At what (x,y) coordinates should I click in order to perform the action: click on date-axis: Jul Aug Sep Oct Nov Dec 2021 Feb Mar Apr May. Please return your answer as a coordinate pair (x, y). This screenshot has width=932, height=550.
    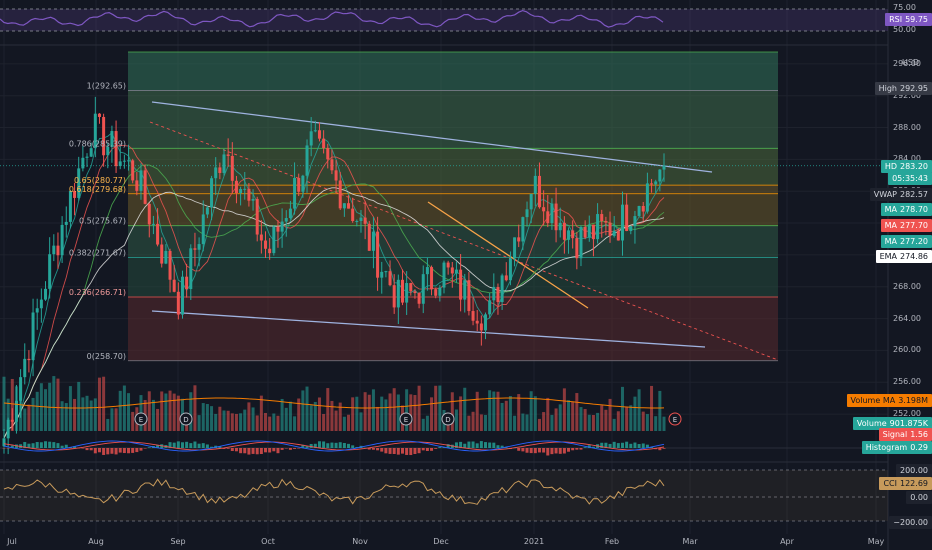
    Looking at the image, I should click on (444, 542).